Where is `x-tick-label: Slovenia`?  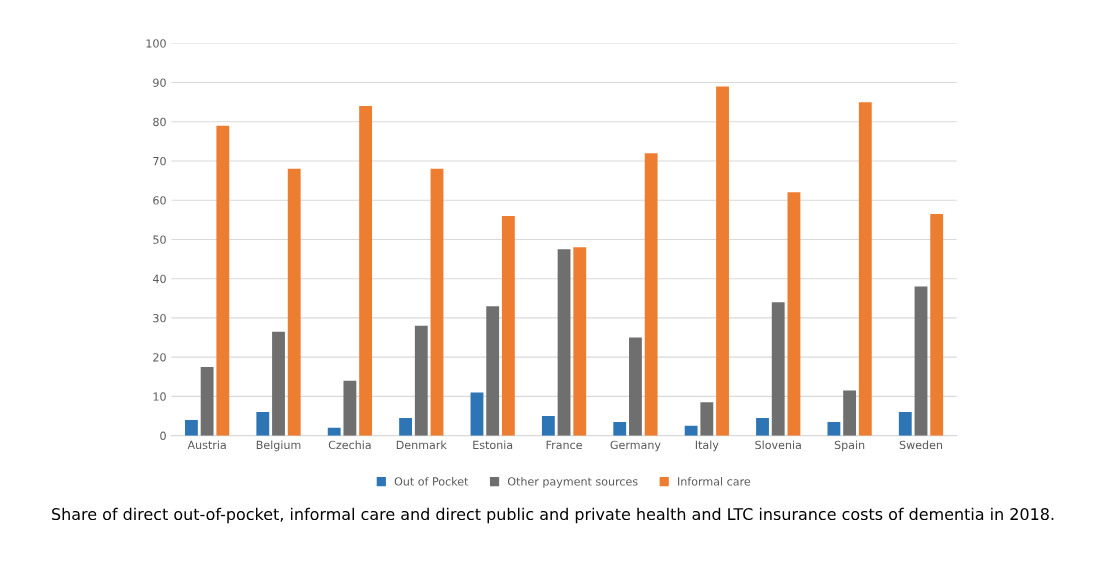
x-tick-label: Slovenia is located at coordinates (778, 445).